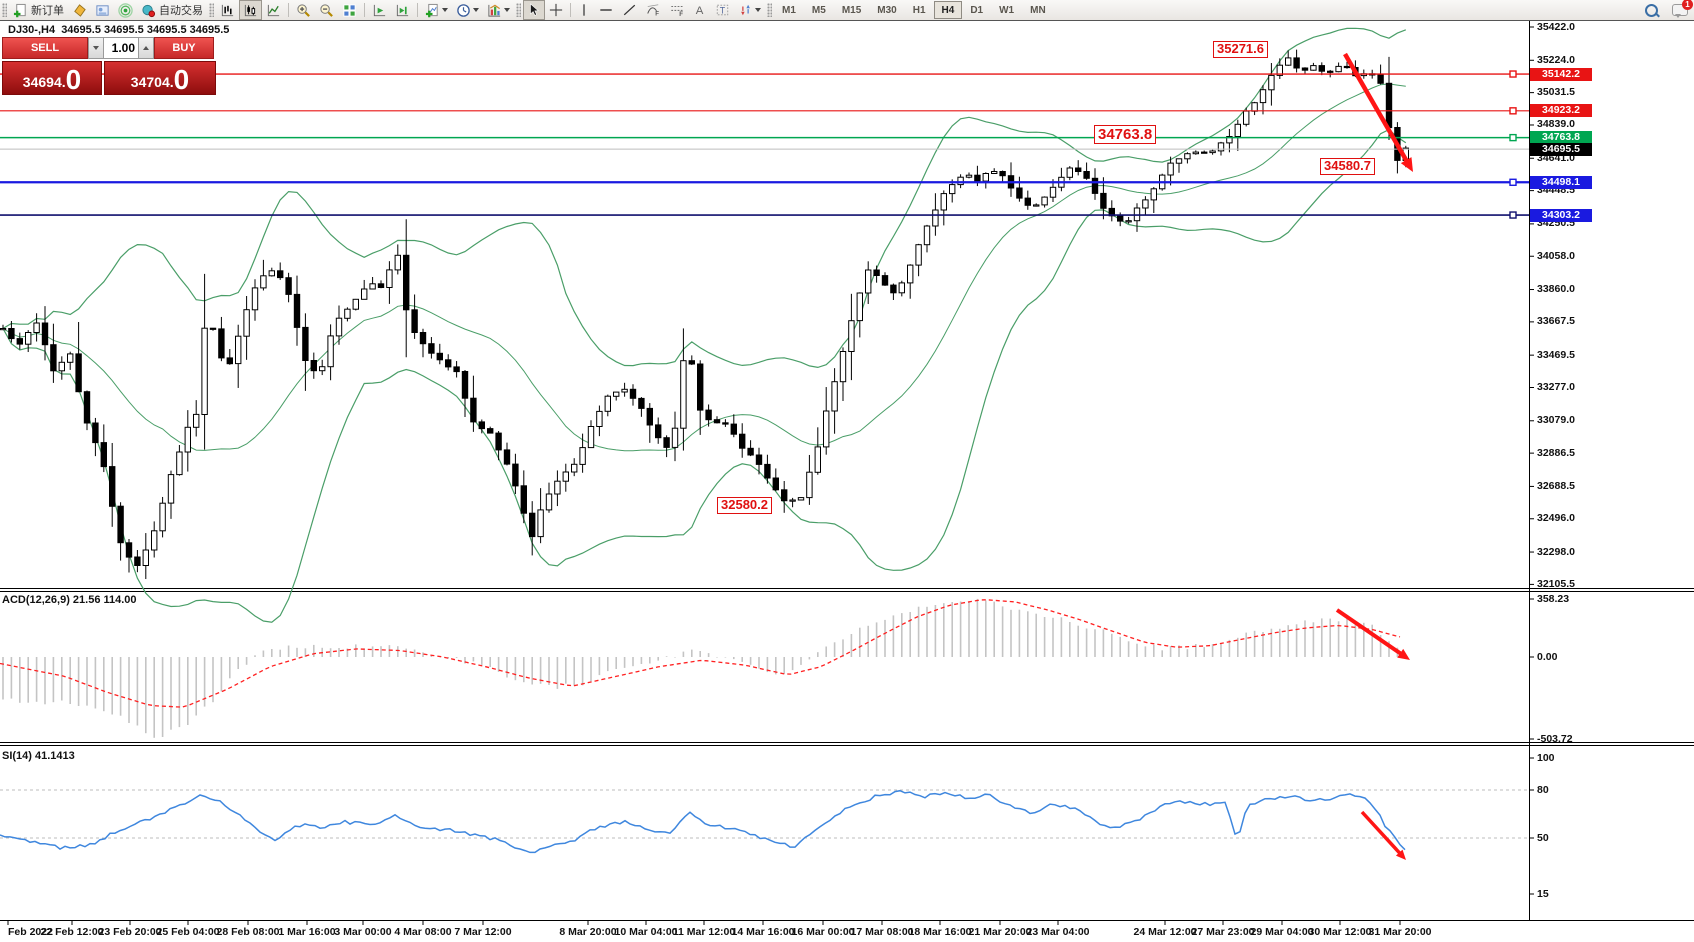 This screenshot has width=1694, height=942. What do you see at coordinates (722, 10) in the screenshot?
I see `label-tool-button: T` at bounding box center [722, 10].